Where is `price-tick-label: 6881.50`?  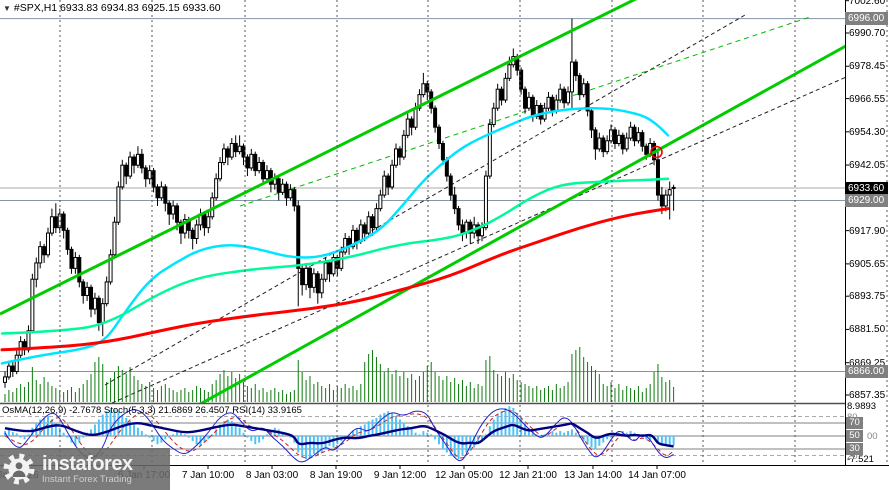 price-tick-label: 6881.50 is located at coordinates (867, 330).